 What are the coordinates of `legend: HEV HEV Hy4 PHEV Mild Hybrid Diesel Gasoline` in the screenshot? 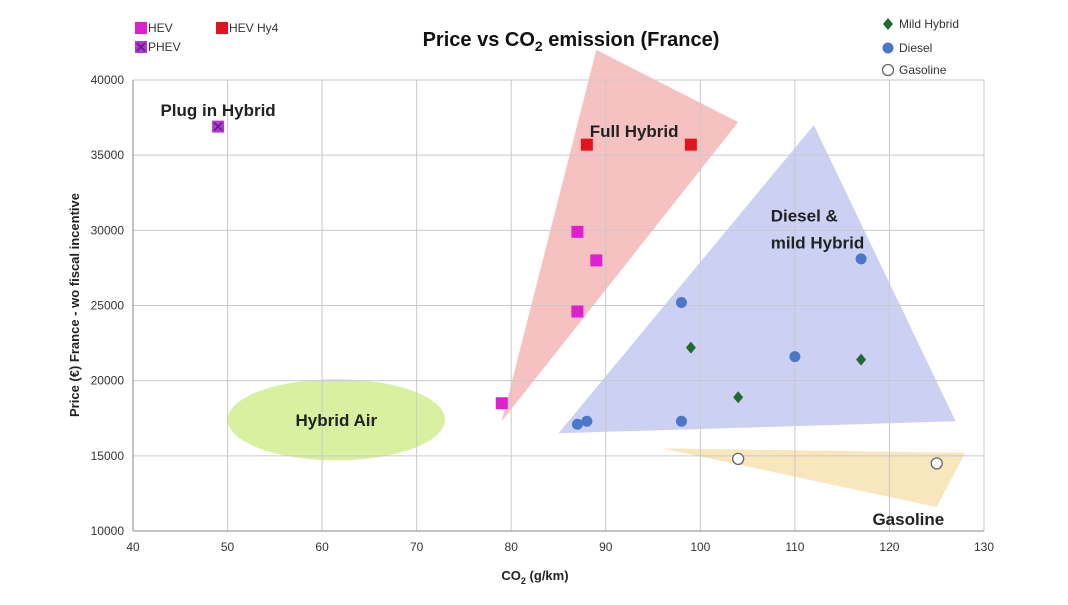 It's located at (547, 47).